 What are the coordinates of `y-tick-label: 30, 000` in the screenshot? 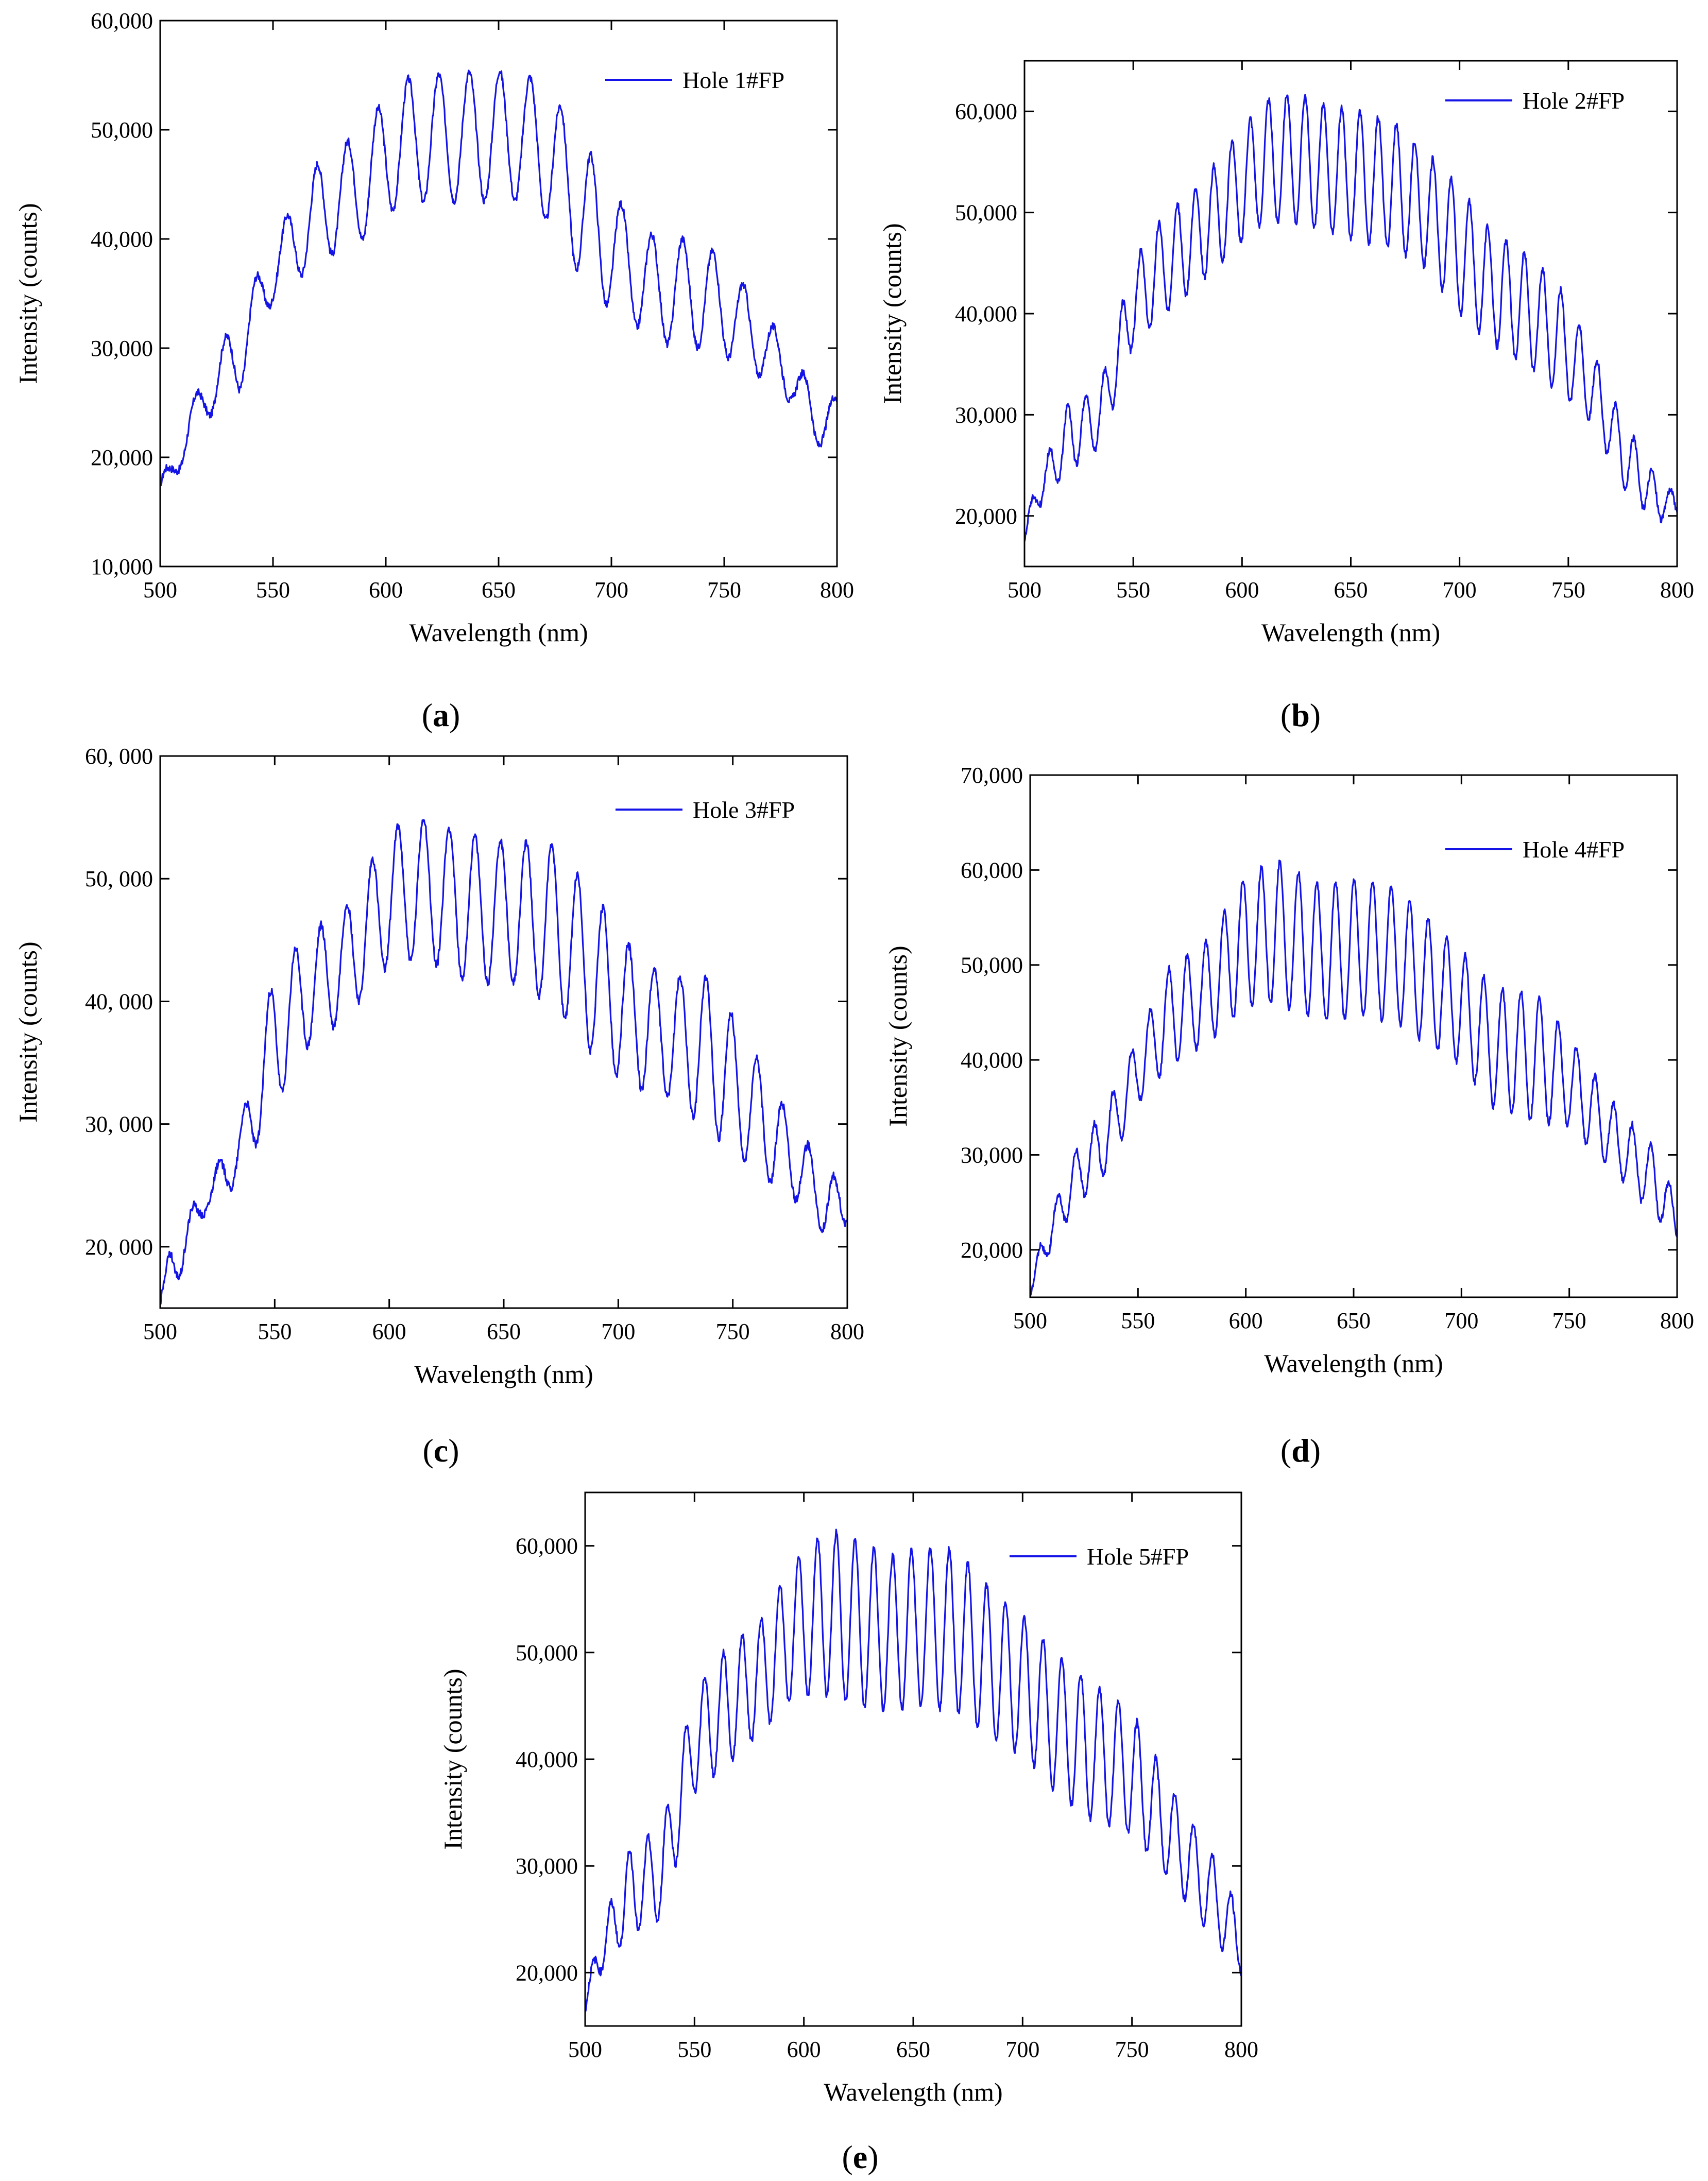 It's located at (119, 1124).